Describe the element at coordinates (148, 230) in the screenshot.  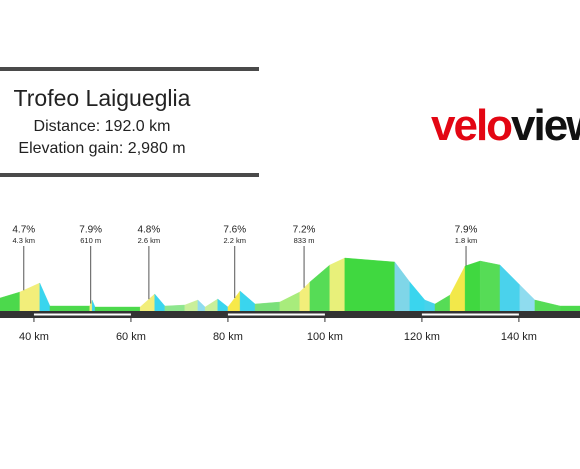
I see `climb-gradient: 4.8%` at that location.